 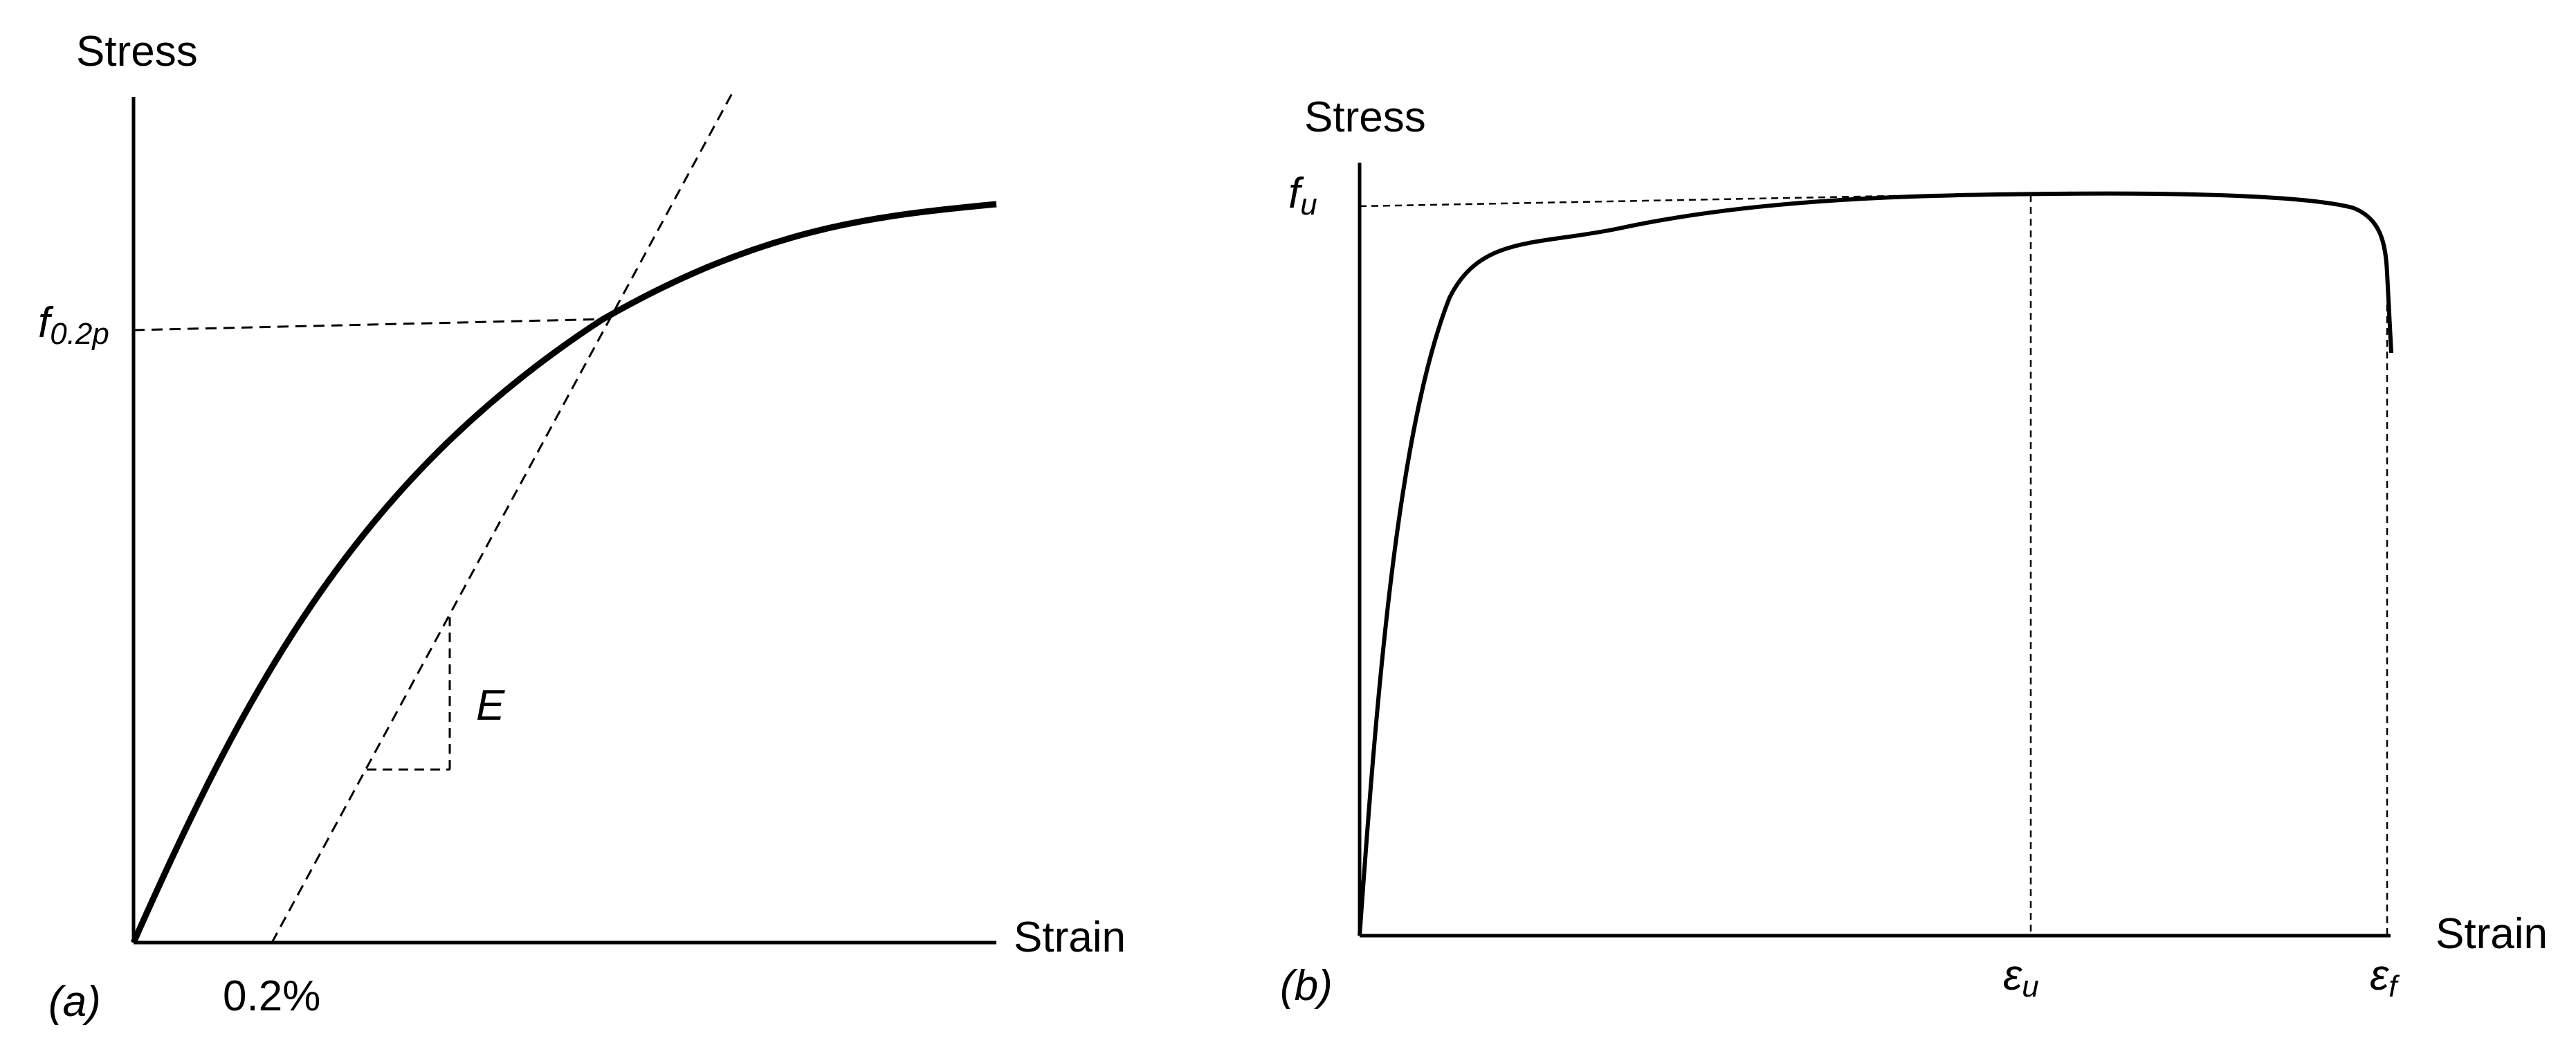 What do you see at coordinates (502, 518) in the screenshot?
I see `panel-a-offset-line` at bounding box center [502, 518].